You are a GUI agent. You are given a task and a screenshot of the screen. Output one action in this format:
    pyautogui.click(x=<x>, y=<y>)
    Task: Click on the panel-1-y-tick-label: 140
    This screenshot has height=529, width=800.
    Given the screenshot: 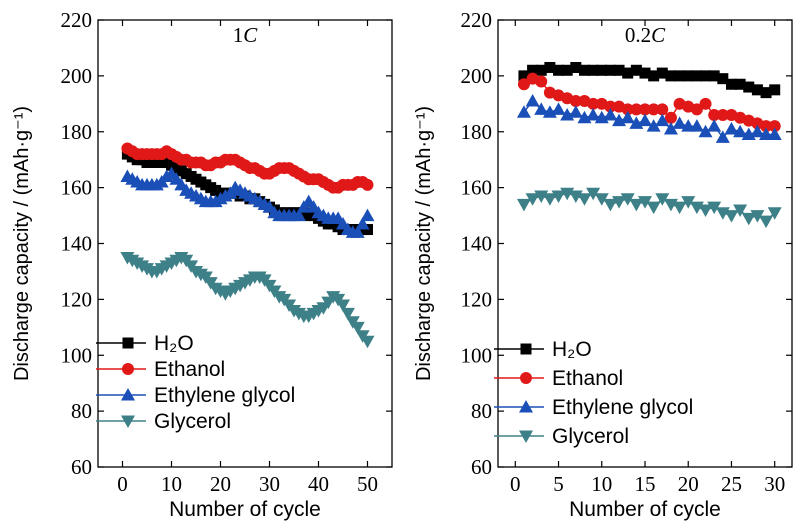 What is the action you would take?
    pyautogui.click(x=77, y=244)
    